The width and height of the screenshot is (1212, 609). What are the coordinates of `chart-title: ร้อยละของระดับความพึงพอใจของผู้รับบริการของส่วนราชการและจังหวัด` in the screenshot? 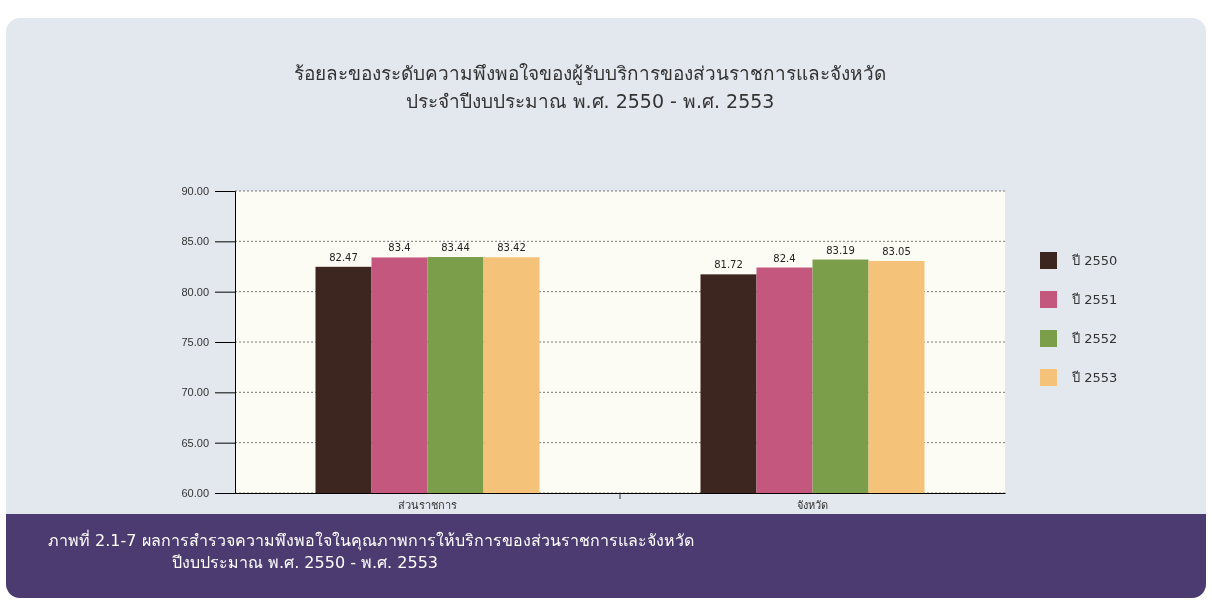 It's located at (590, 73).